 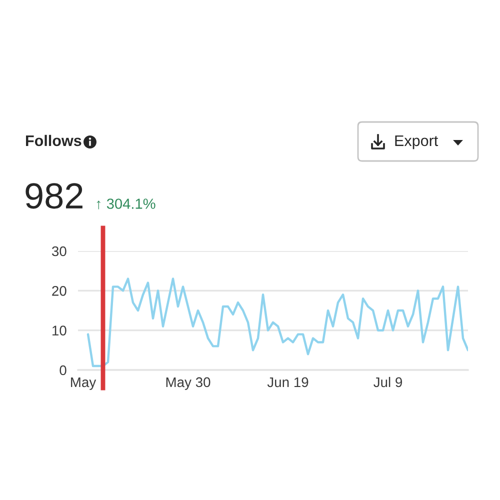 I want to click on x-tick-label: Jun 19, so click(x=287, y=382).